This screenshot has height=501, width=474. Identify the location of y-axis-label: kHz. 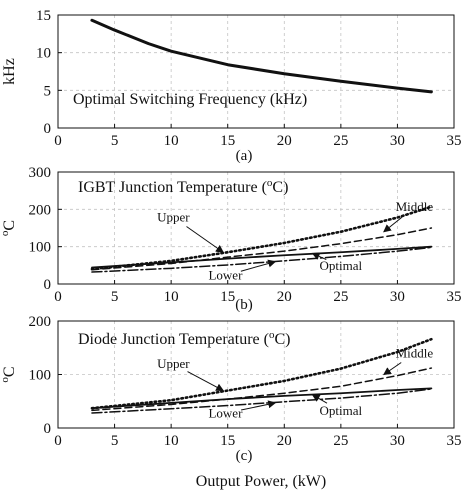
(9, 71).